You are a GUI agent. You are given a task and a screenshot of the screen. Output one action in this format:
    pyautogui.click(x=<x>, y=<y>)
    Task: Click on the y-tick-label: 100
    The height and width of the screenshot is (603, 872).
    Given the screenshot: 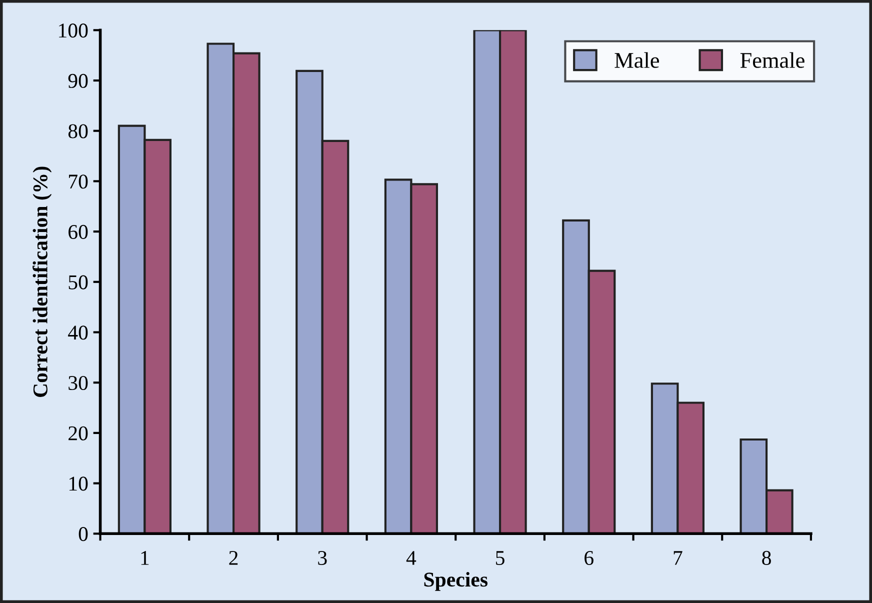 What is the action you would take?
    pyautogui.click(x=73, y=31)
    